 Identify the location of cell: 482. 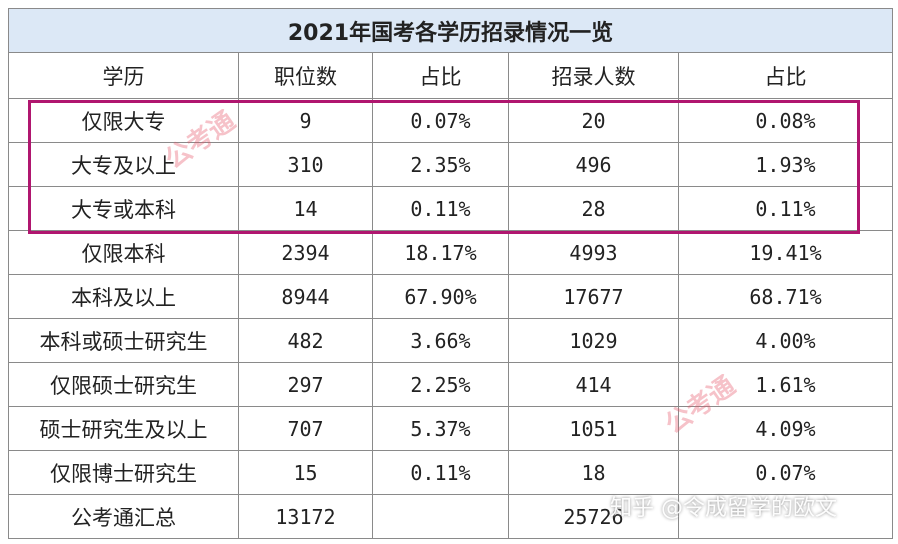
(305, 340).